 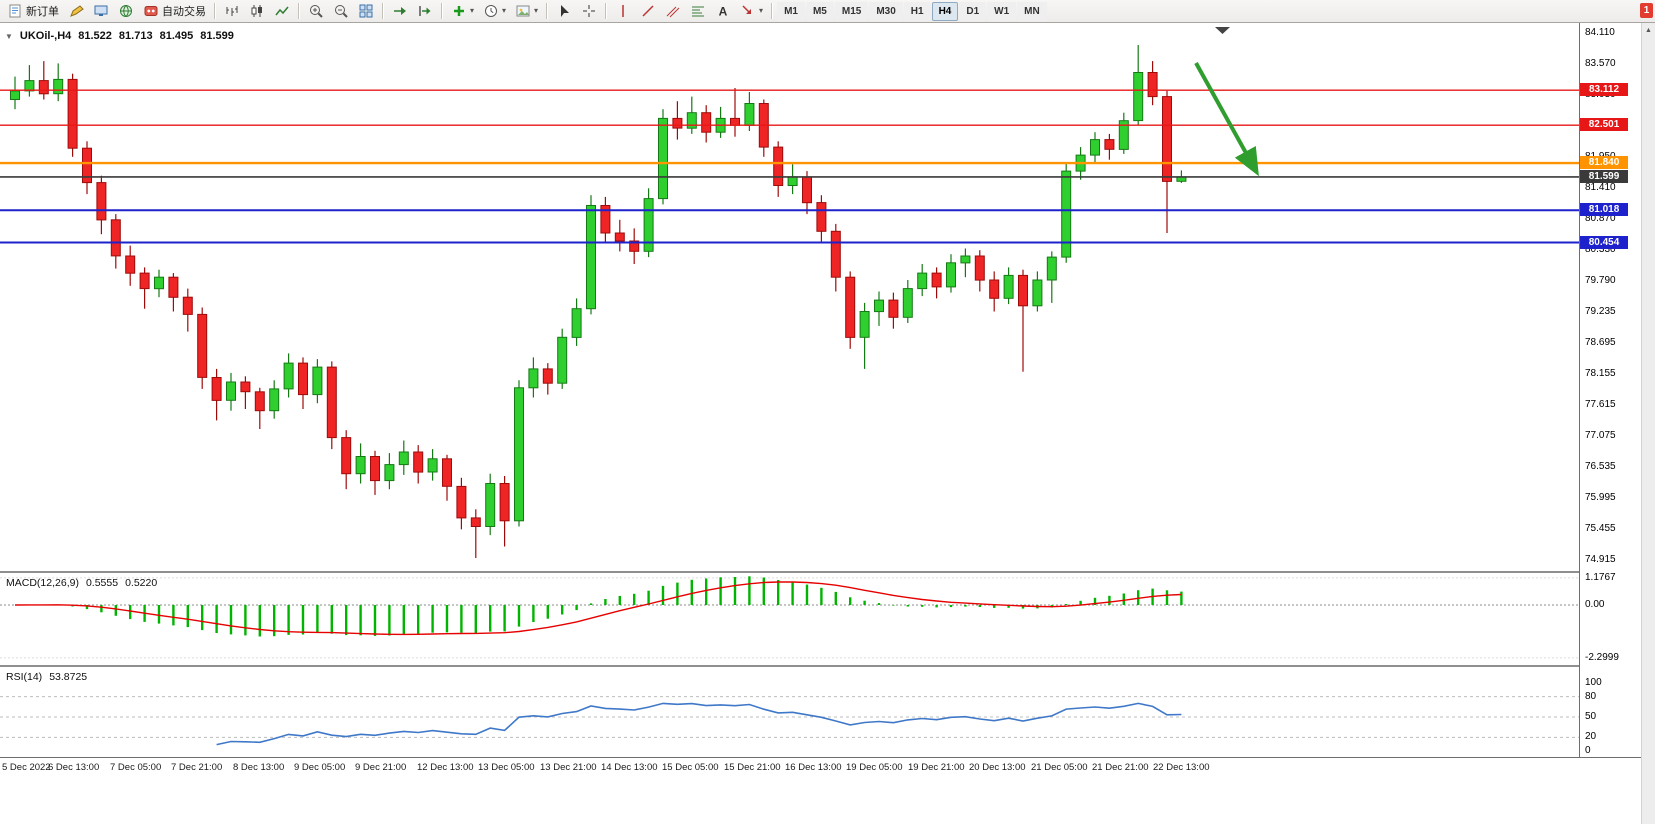 What do you see at coordinates (1604, 210) in the screenshot?
I see `price-level-badge: 81.018` at bounding box center [1604, 210].